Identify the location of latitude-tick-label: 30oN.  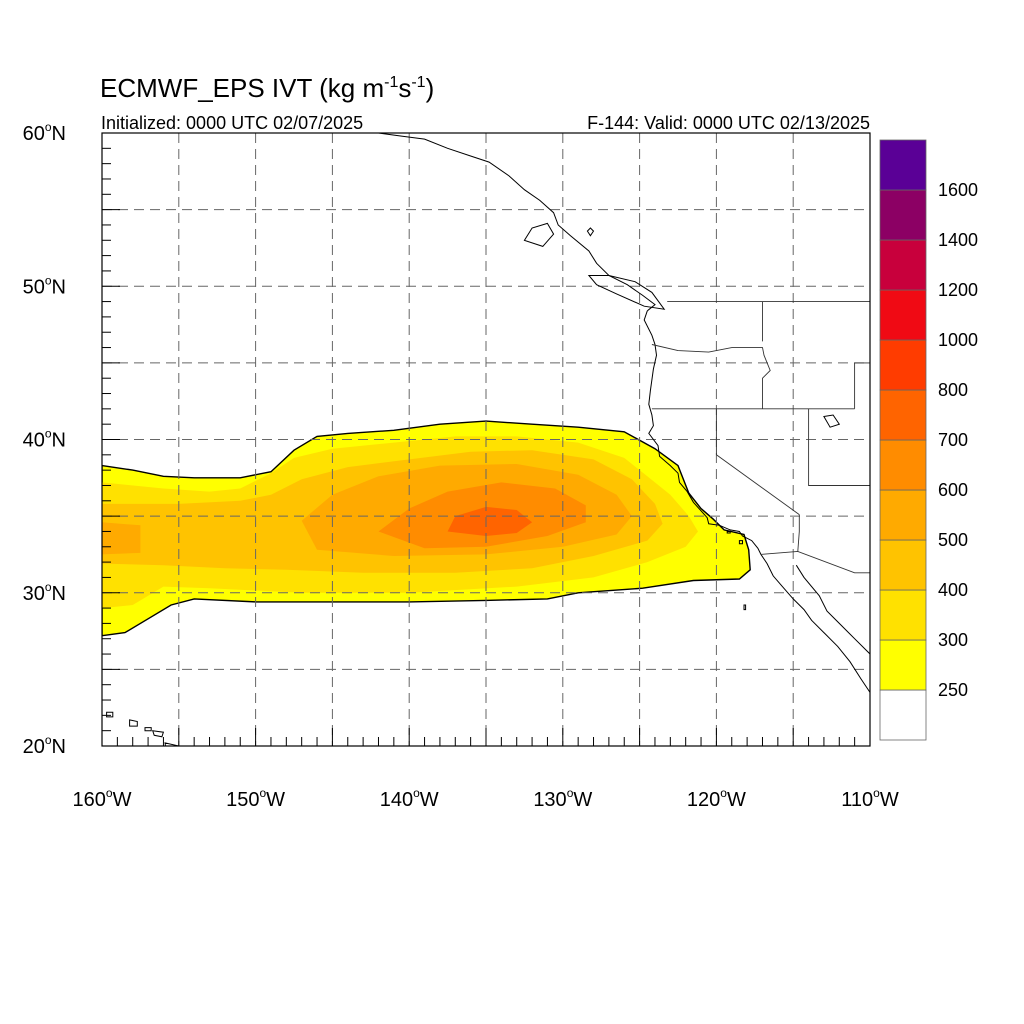
(44, 592).